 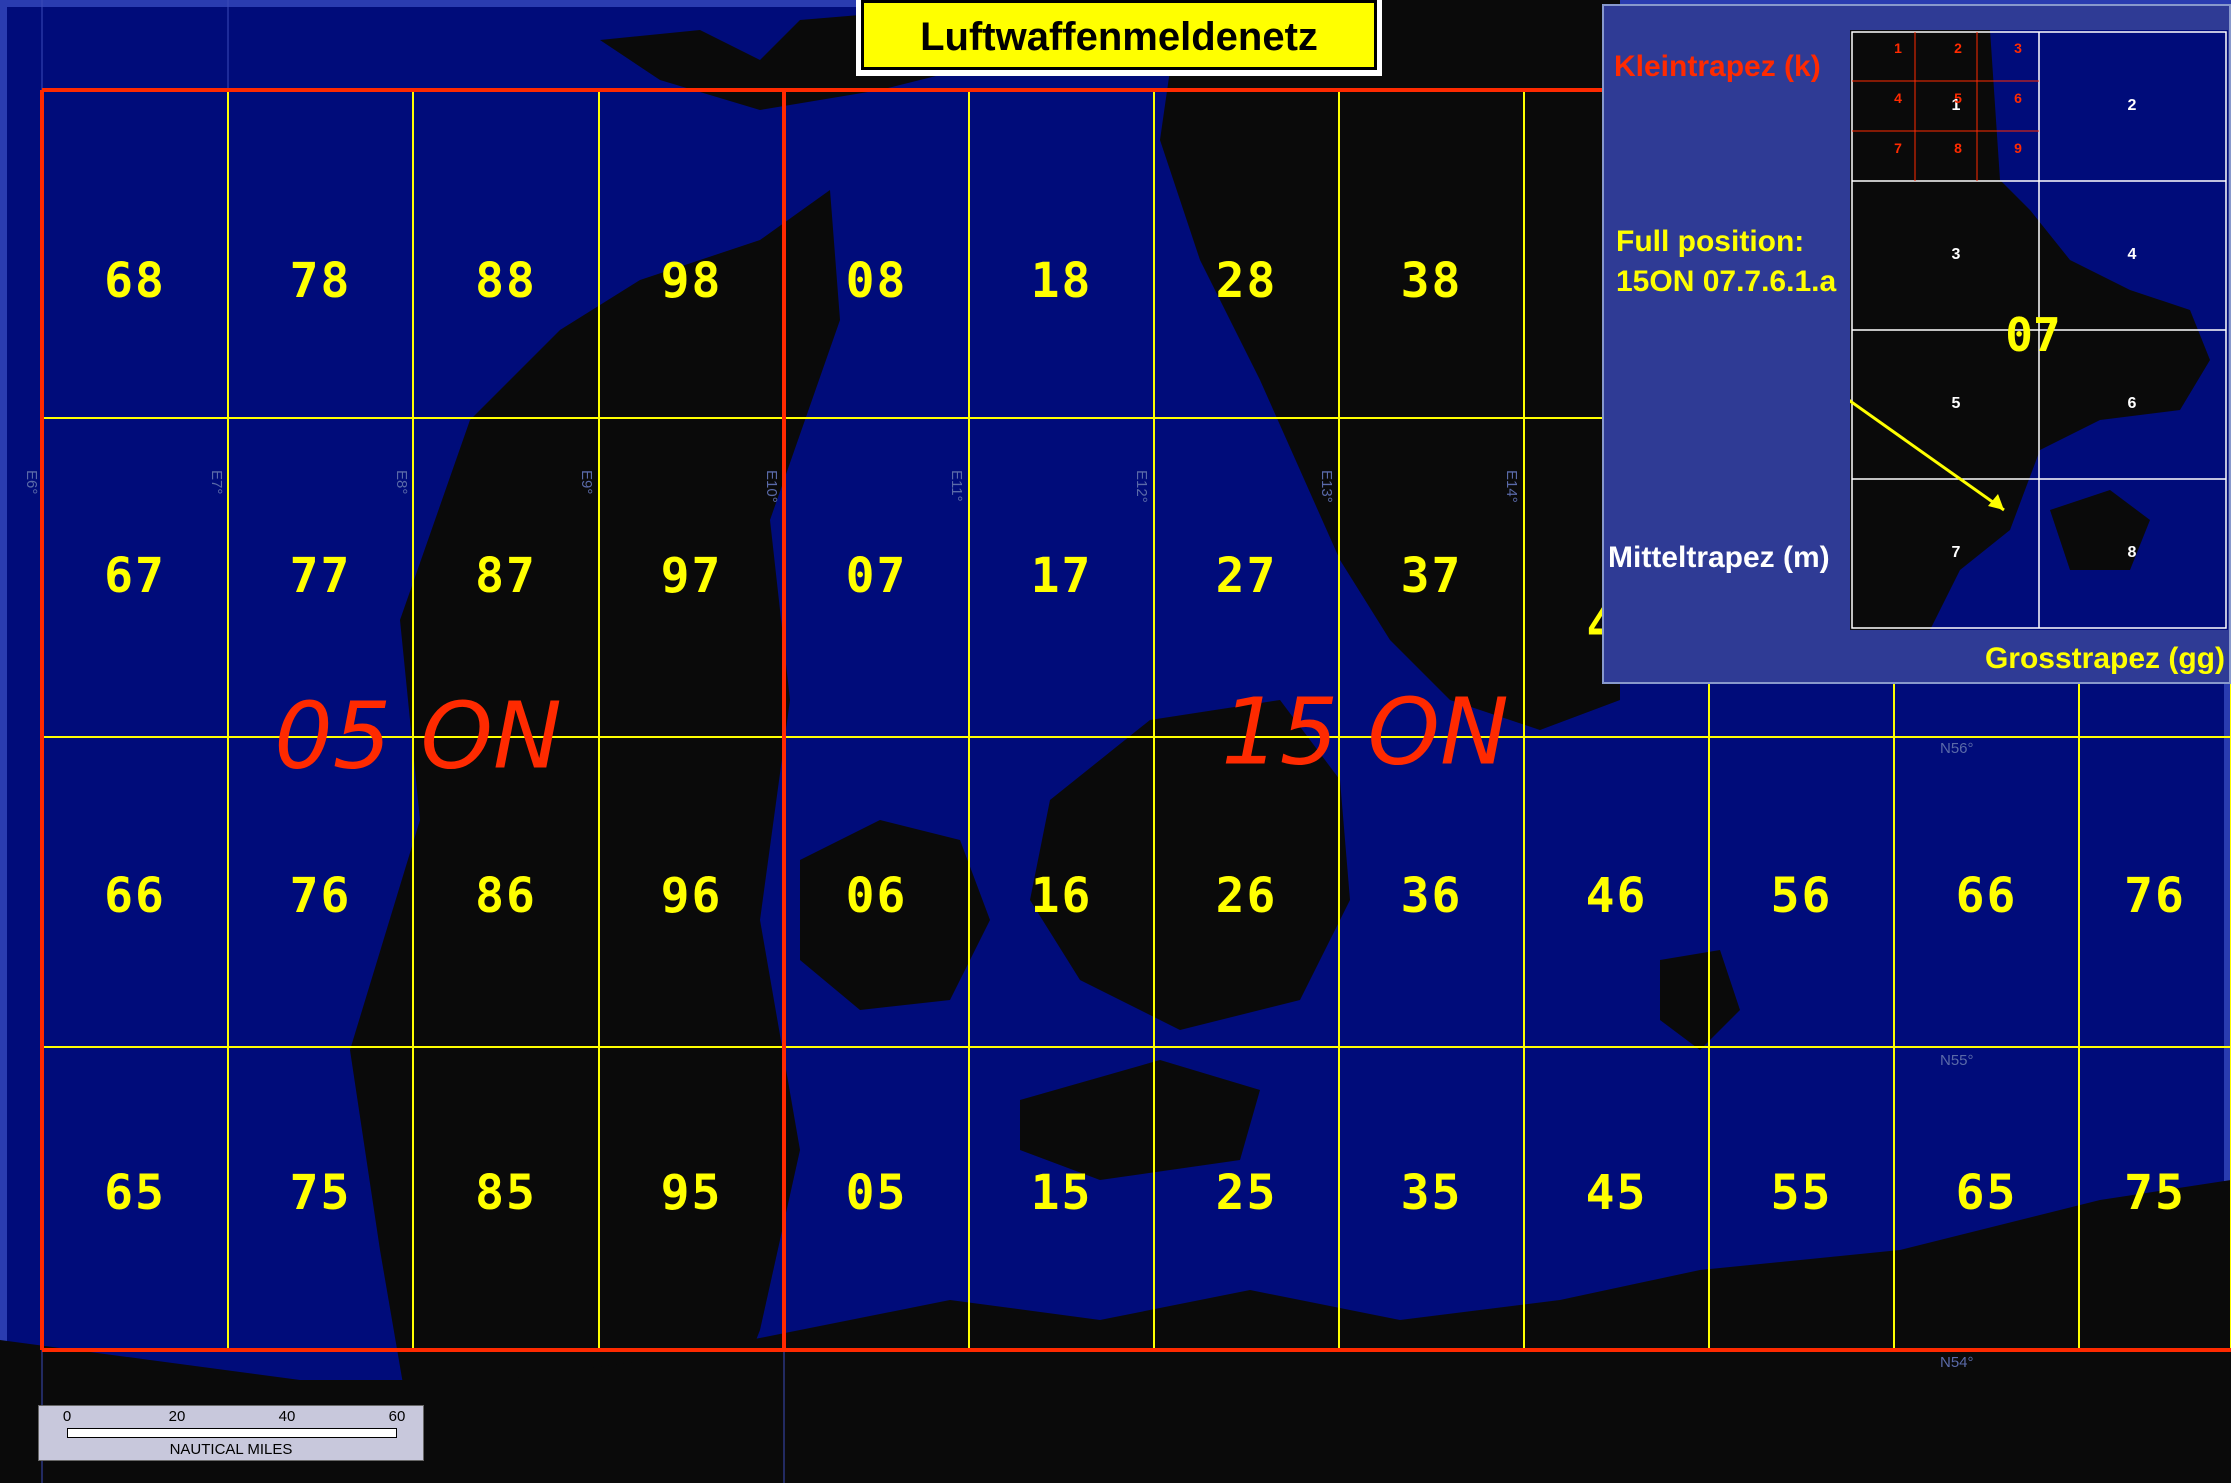 I want to click on grid-cell-label: 16, so click(x=1061, y=896).